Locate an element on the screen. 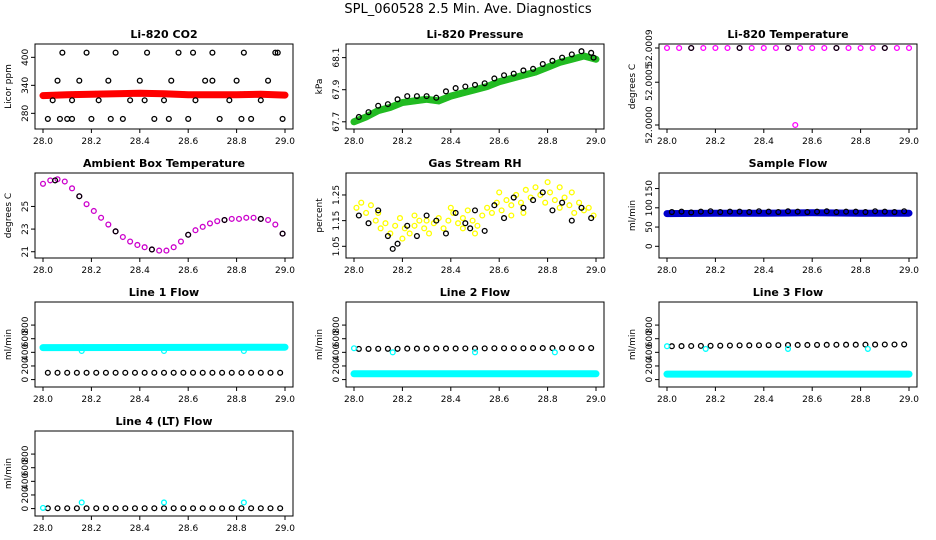 The width and height of the screenshot is (936, 540). series-line1-outliers is located at coordinates (162, 351).